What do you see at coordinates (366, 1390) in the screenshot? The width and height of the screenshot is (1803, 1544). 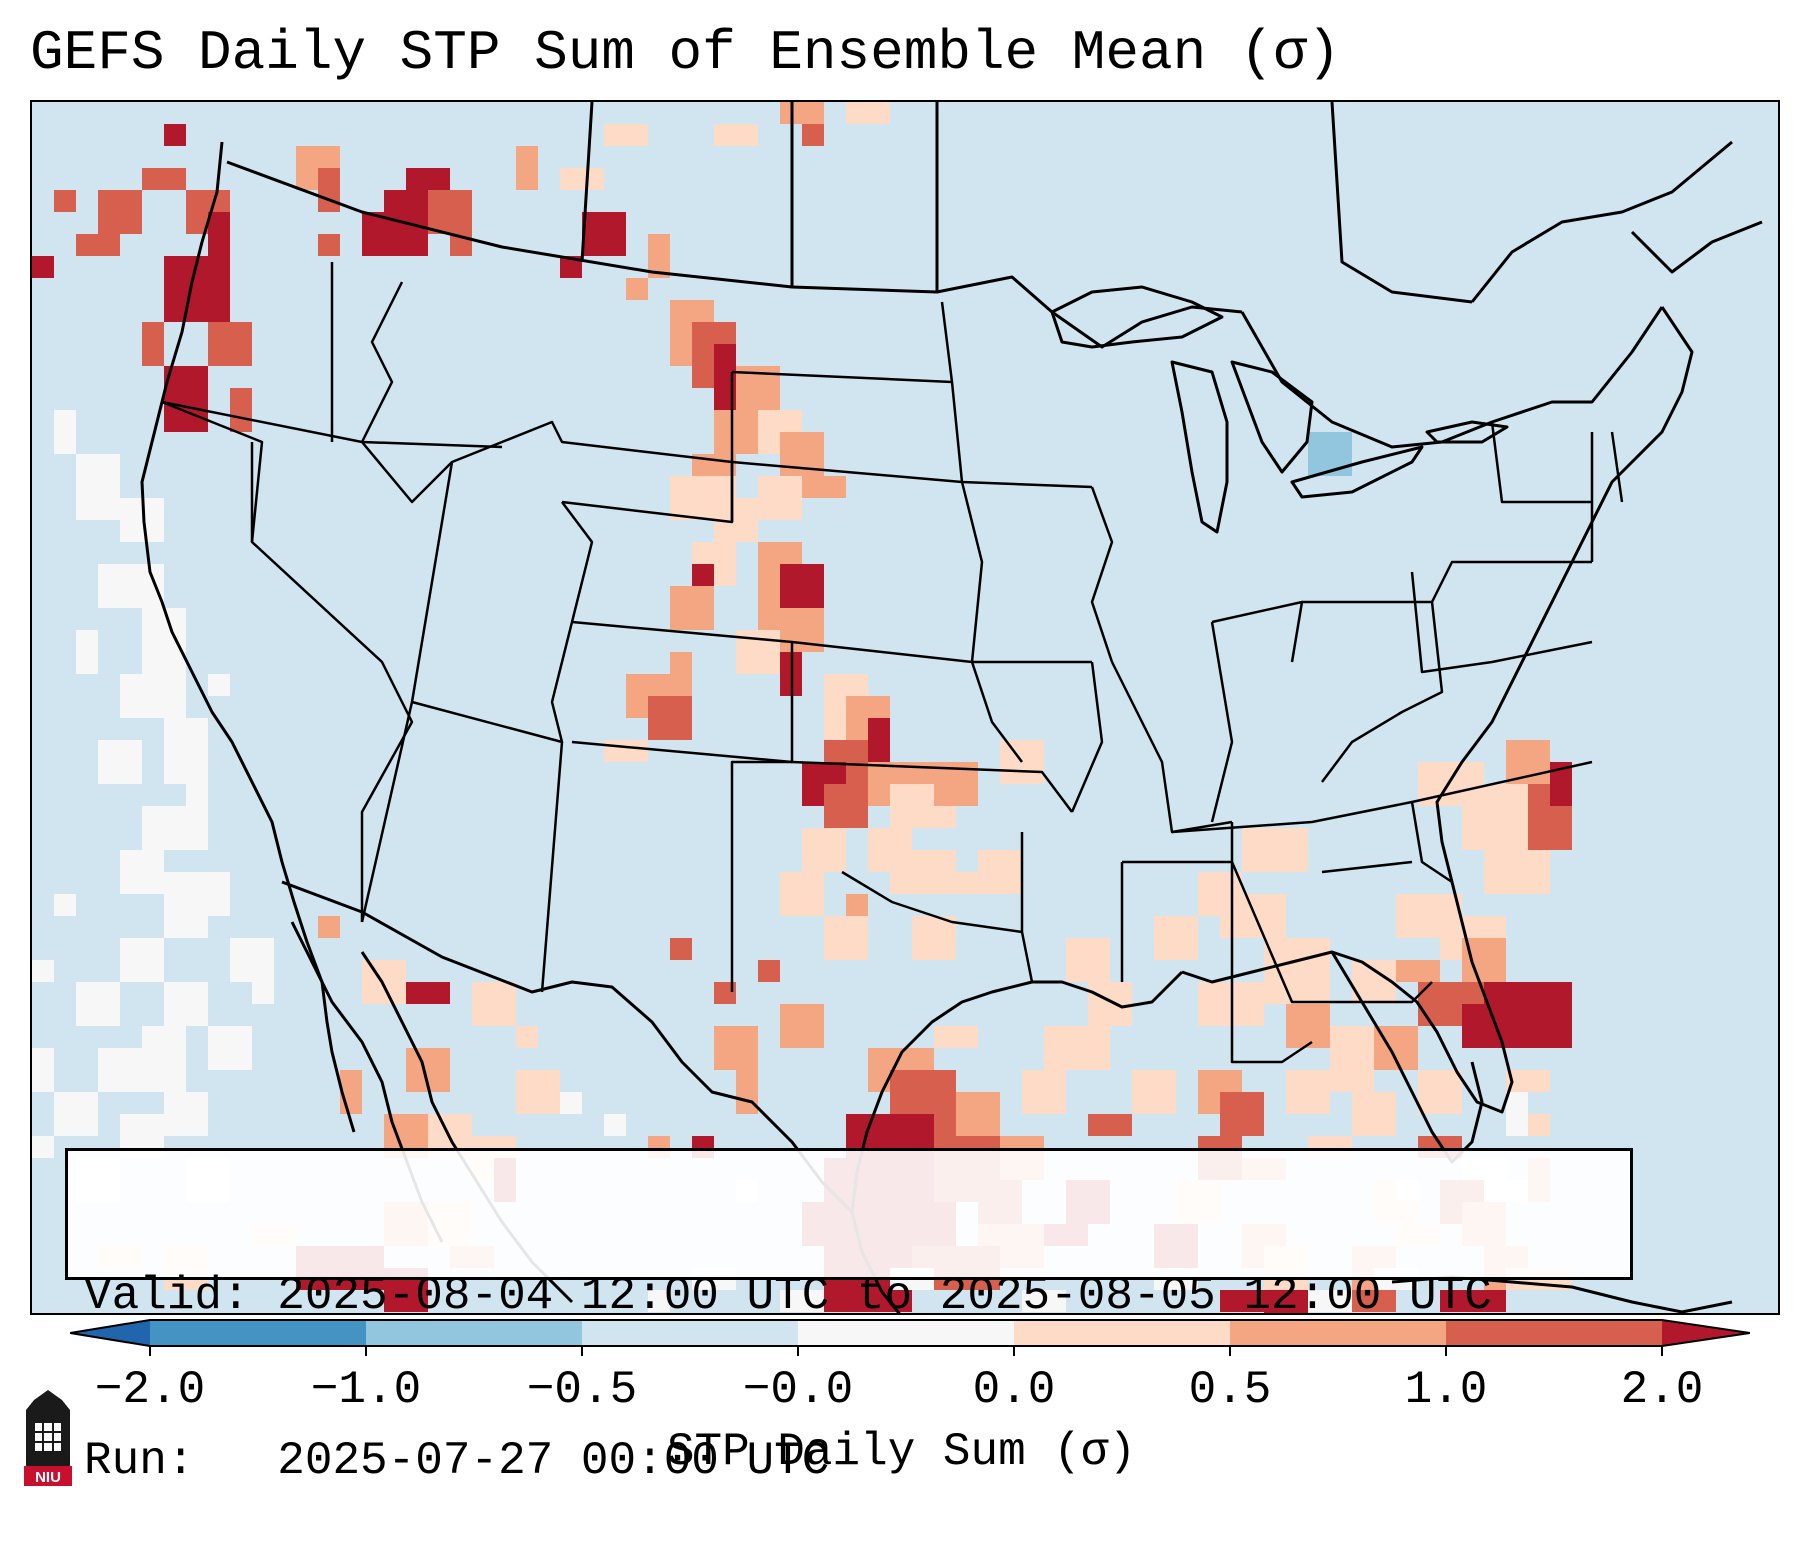 I see `colorbar-tick-label: −1.0` at bounding box center [366, 1390].